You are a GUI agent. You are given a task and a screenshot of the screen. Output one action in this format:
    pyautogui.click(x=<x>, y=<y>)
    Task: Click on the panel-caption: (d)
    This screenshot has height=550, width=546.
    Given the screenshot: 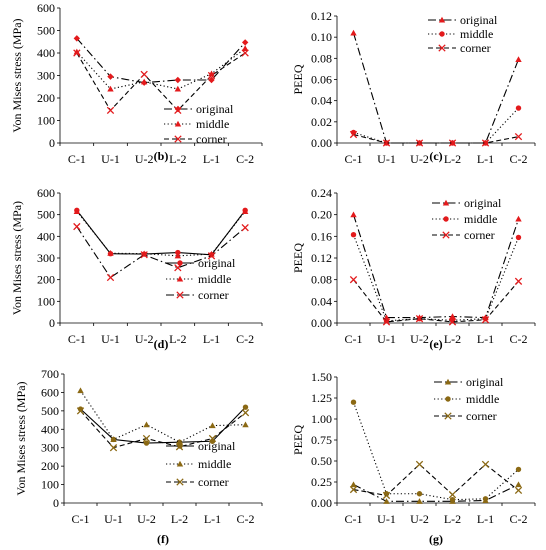 What is the action you would take?
    pyautogui.click(x=161, y=344)
    